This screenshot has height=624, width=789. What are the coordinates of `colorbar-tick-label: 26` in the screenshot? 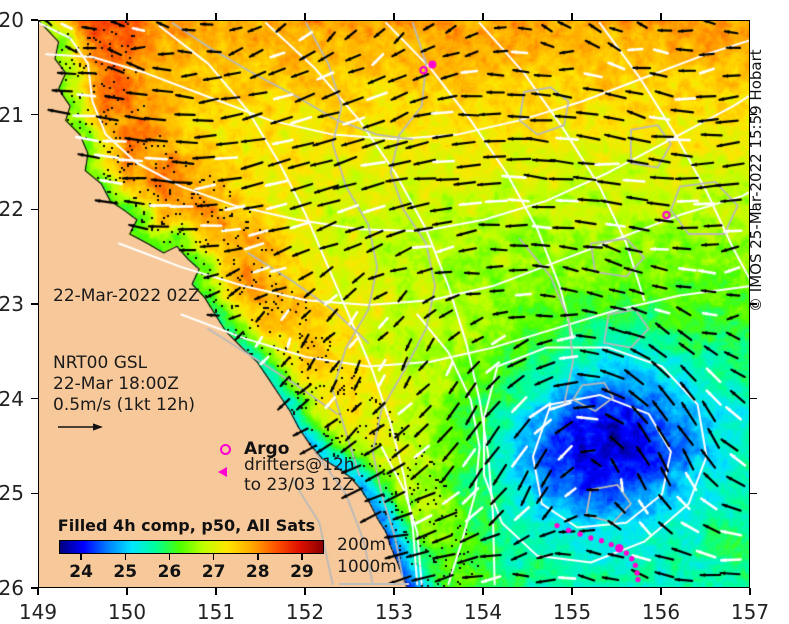 It's located at (169, 572).